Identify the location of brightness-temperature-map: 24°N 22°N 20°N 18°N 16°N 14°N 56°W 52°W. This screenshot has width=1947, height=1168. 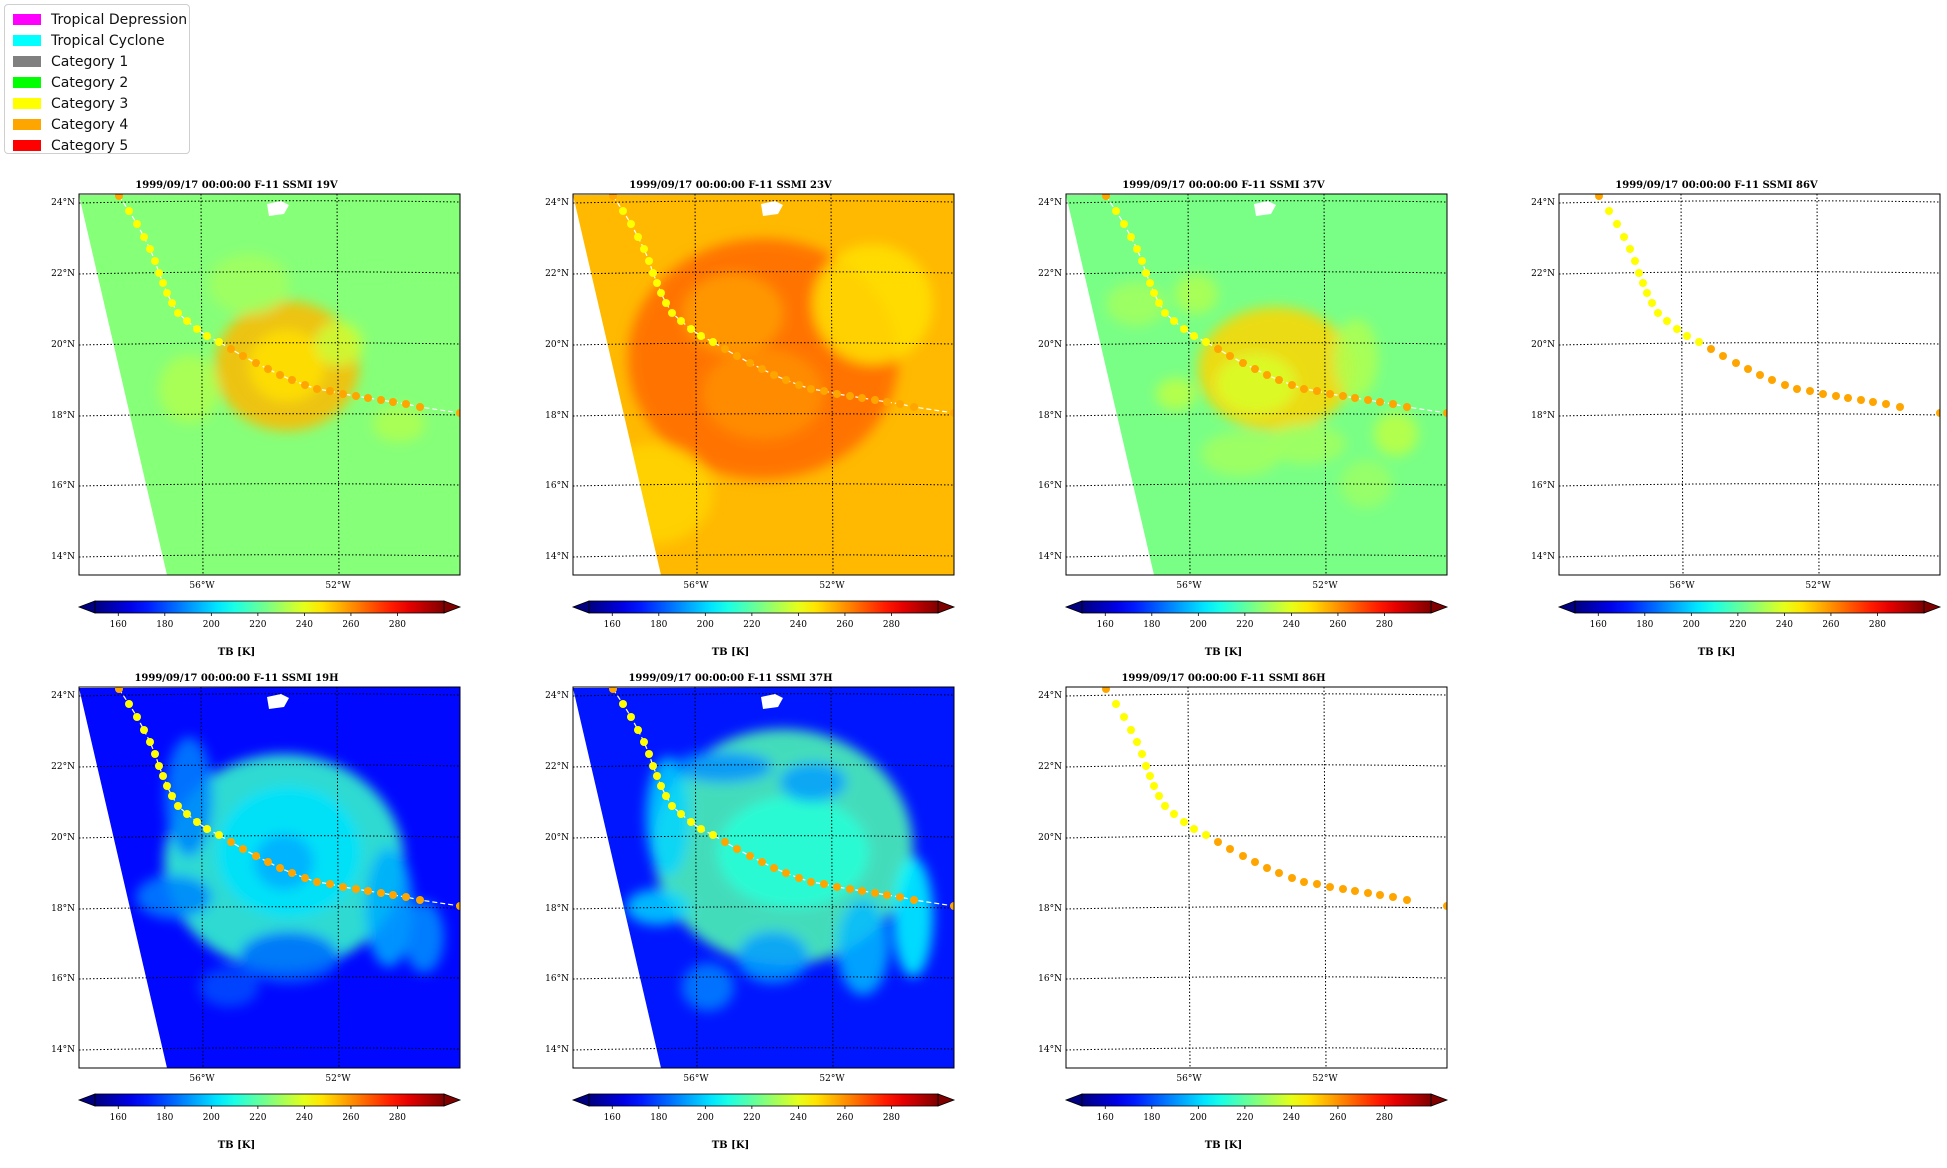
(1736, 392).